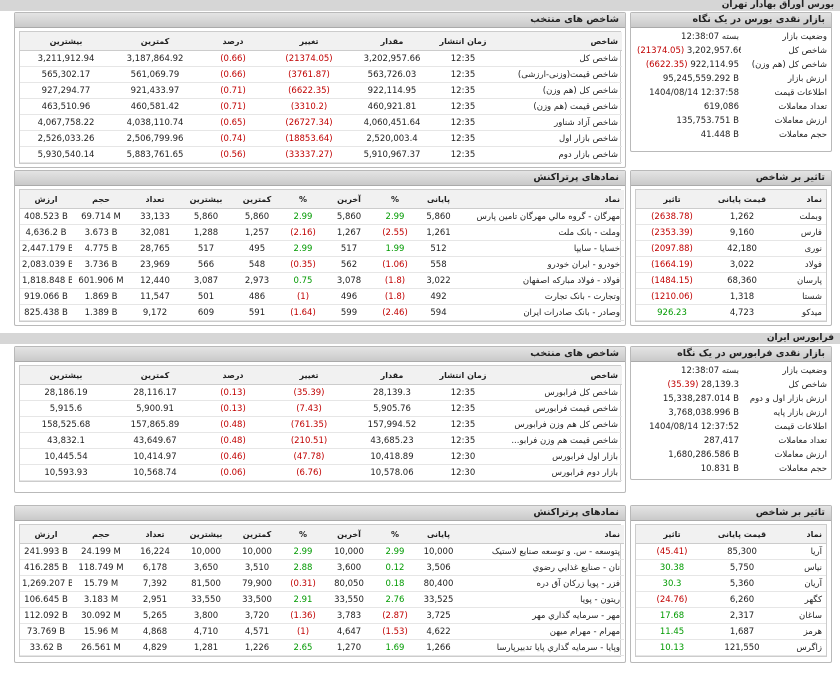  I want to click on cell: 5,265, so click(155, 615).